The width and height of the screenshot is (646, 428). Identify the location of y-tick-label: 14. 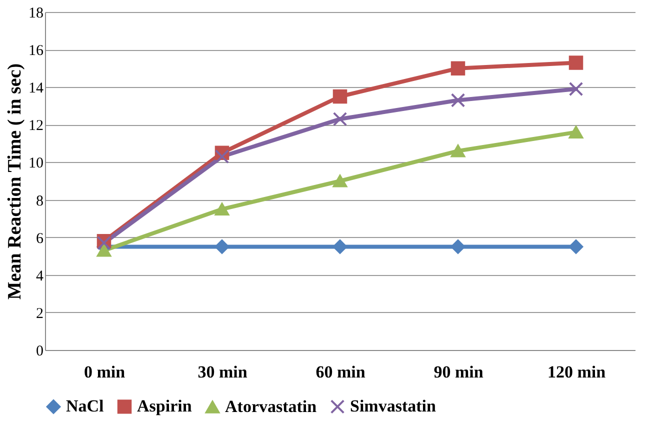
(36, 88).